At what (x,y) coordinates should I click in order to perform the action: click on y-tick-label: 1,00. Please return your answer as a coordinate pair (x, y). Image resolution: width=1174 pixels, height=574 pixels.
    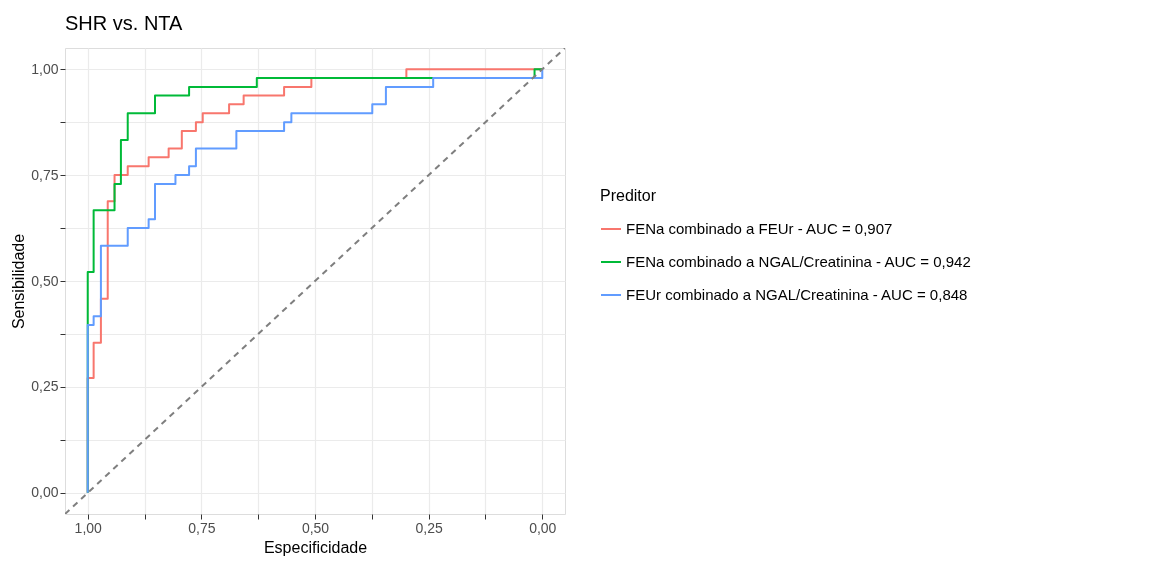
    Looking at the image, I should click on (45, 68).